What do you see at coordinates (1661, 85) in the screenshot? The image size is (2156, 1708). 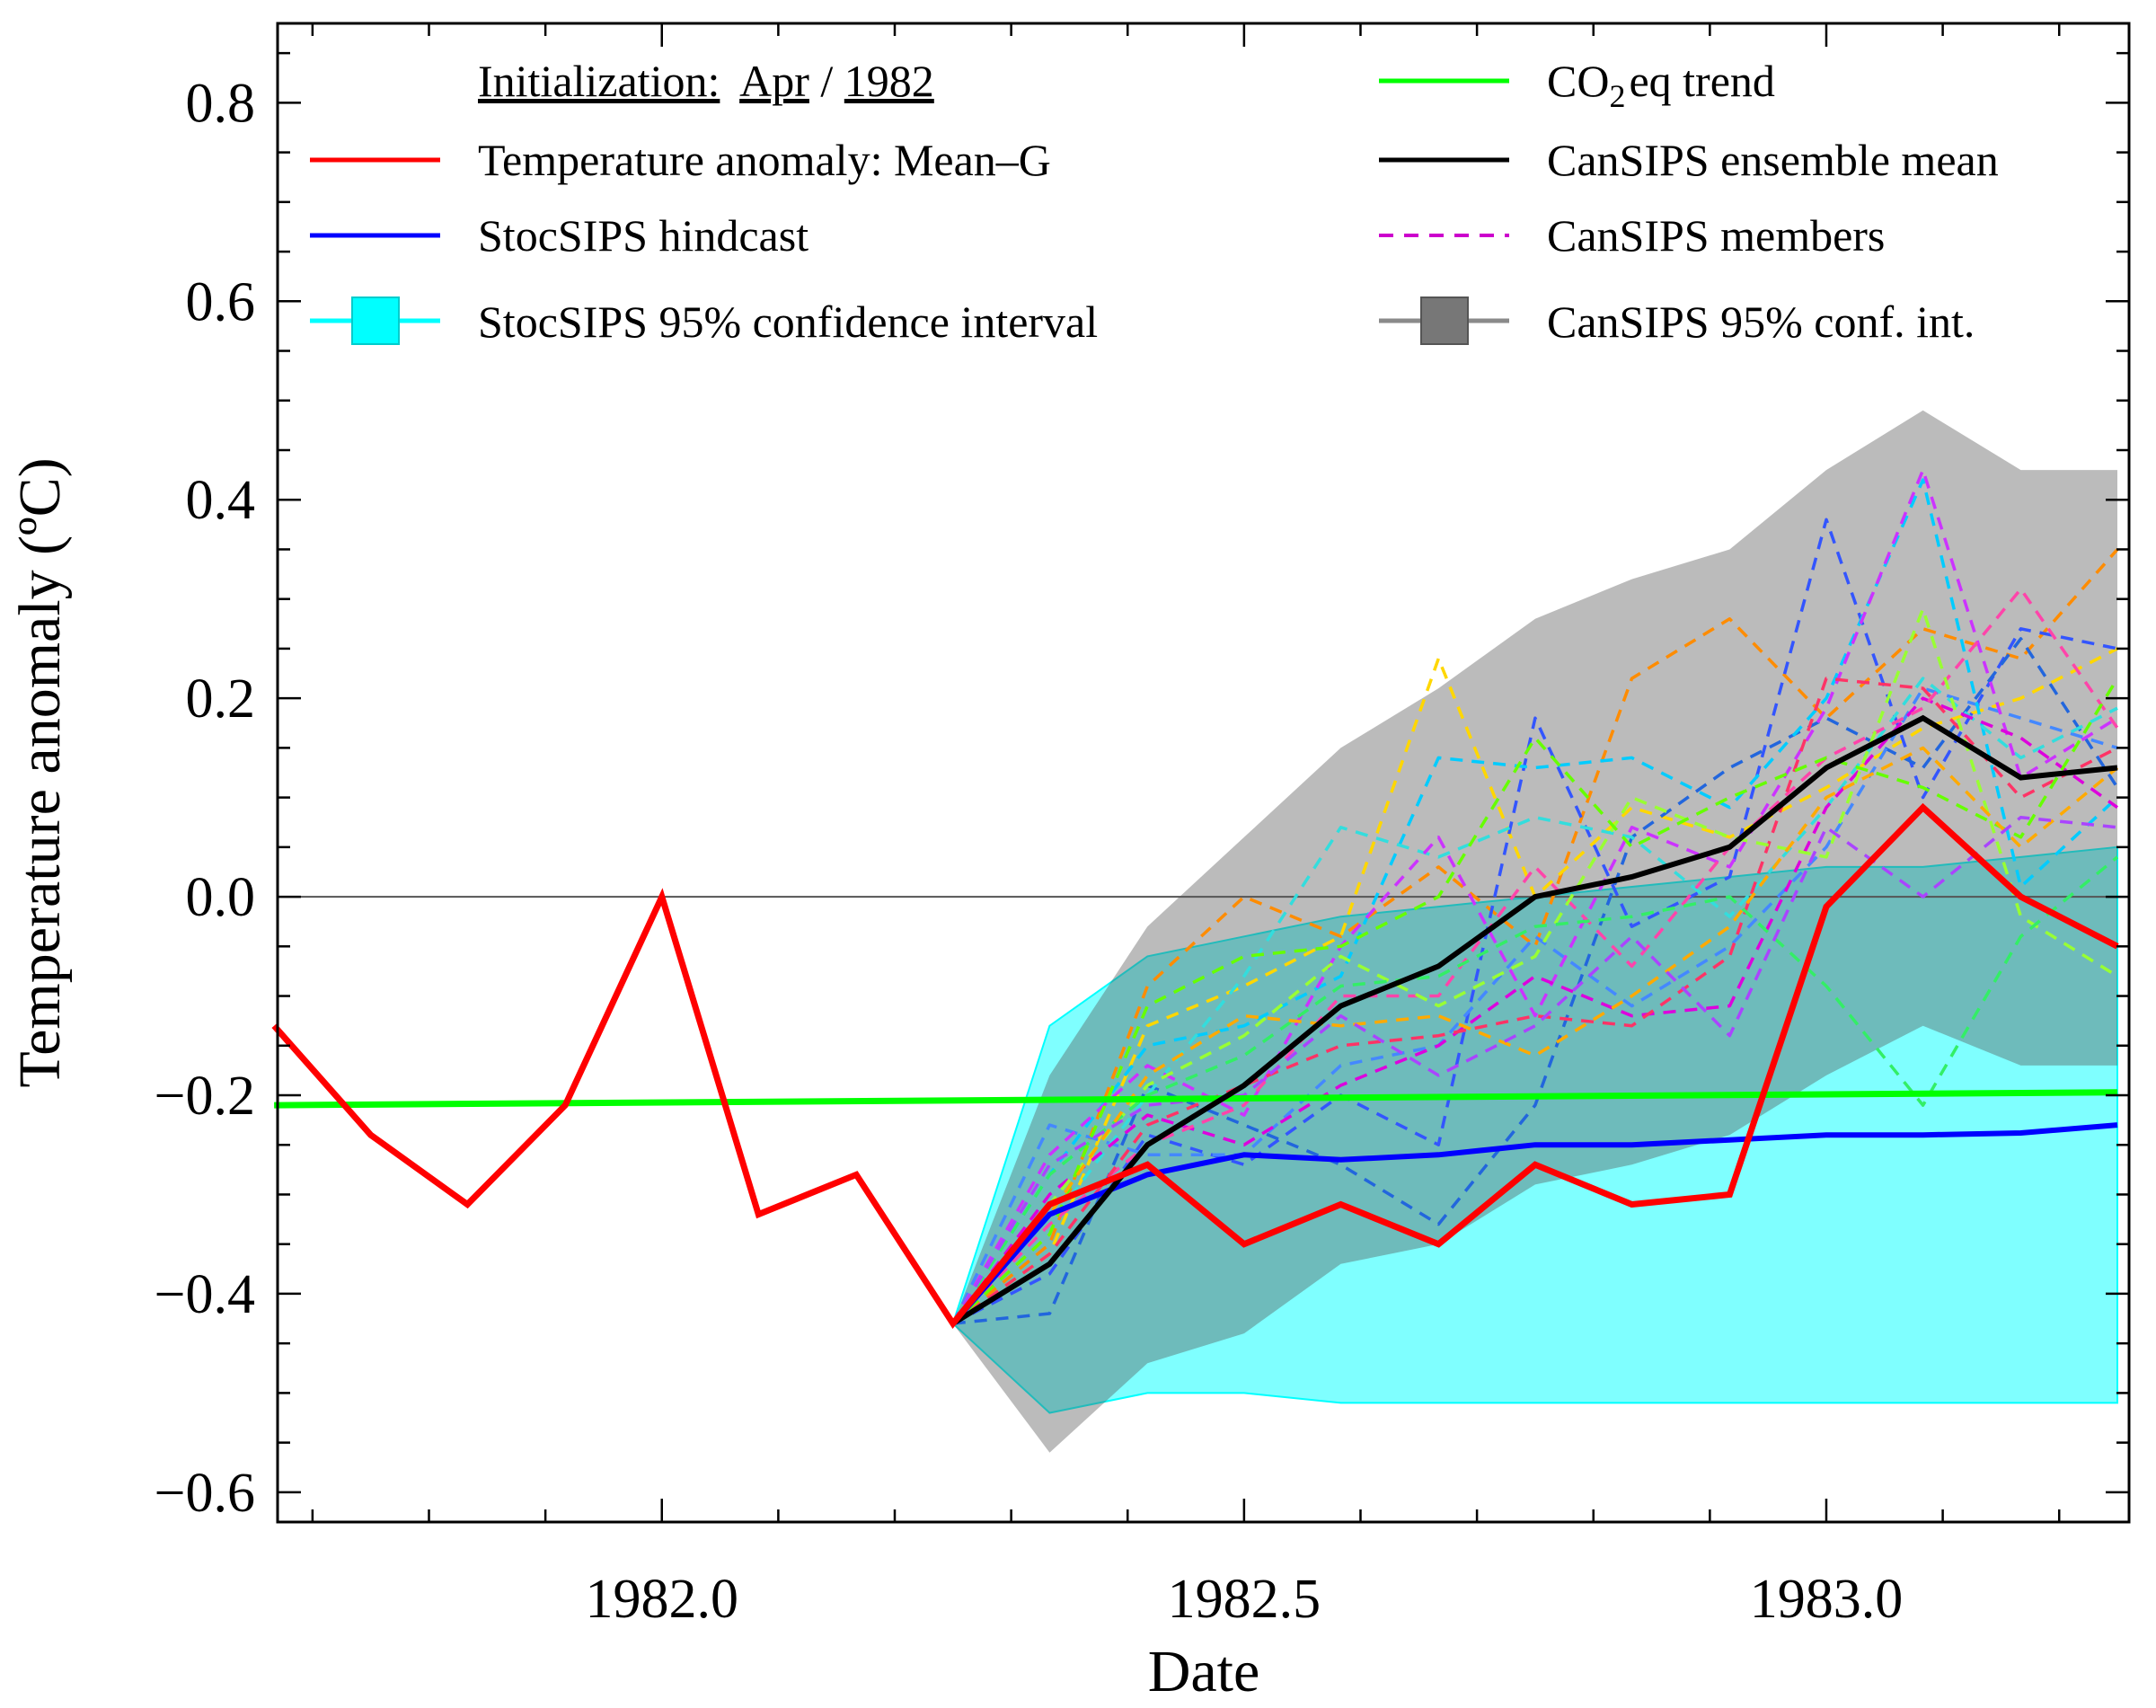 I see `legend-label-co2: CO2eq trend` at bounding box center [1661, 85].